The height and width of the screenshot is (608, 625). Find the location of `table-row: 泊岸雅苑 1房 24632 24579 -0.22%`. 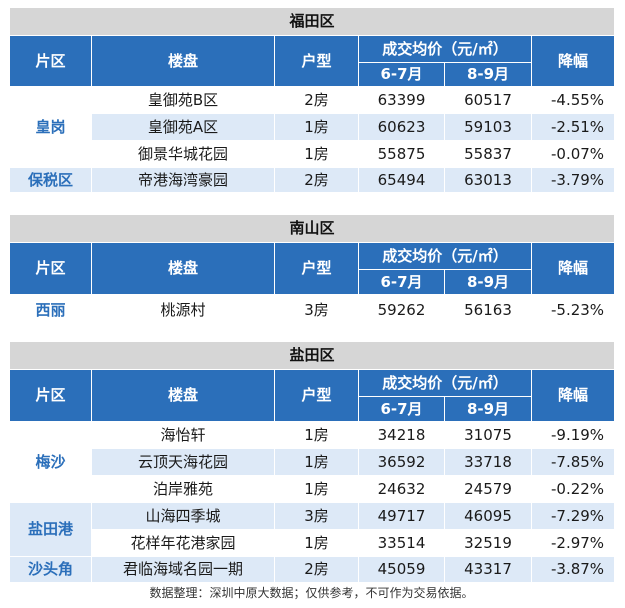

table-row: 泊岸雅苑 1房 24632 24579 -0.22% is located at coordinates (313, 489).